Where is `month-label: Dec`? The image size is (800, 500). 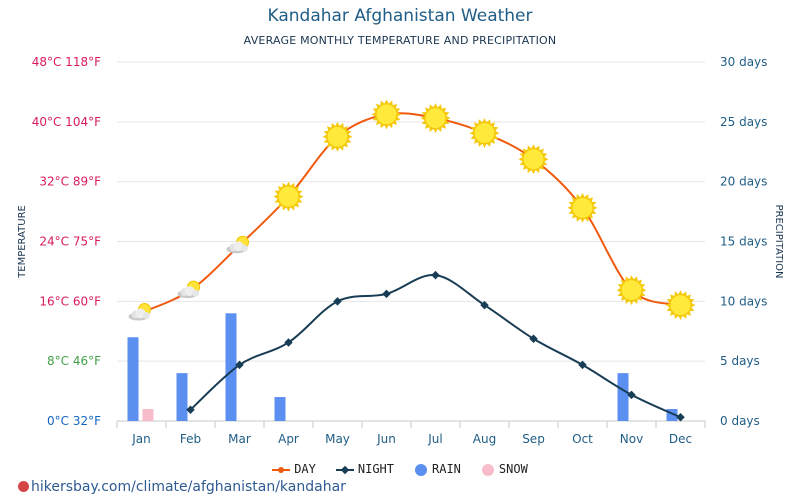
month-label: Dec is located at coordinates (680, 439).